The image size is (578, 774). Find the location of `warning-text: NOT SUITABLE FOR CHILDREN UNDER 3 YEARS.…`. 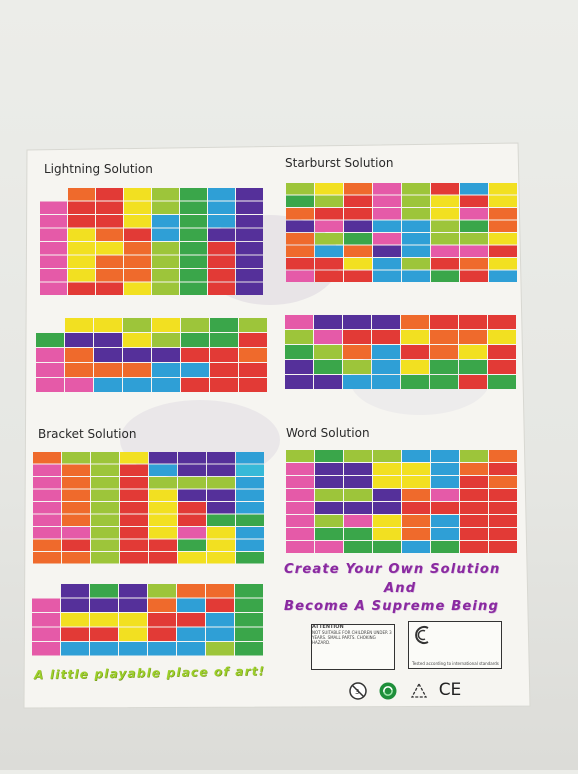

warning-text: NOT SUITABLE FOR CHILDREN UNDER 3 YEARS.… is located at coordinates (352, 637).